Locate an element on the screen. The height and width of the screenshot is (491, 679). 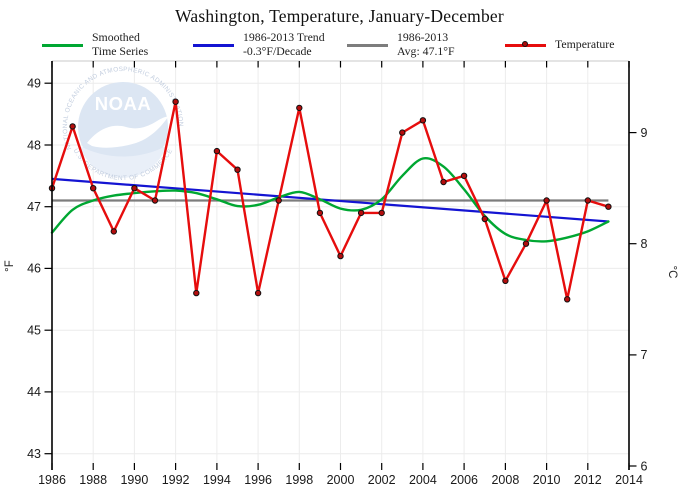
trend-line is located at coordinates (330, 200).